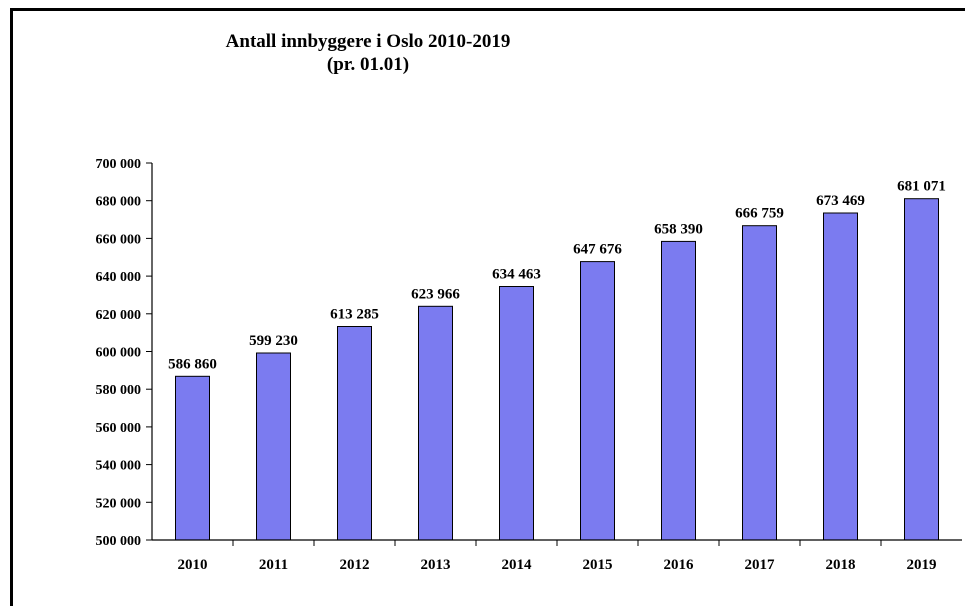 This screenshot has width=965, height=608. What do you see at coordinates (119, 277) in the screenshot?
I see `y-tick-label: 640 000` at bounding box center [119, 277].